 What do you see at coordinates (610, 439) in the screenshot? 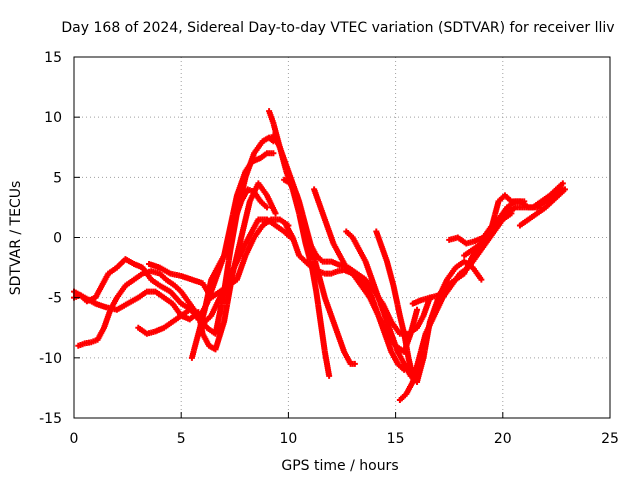
I see `x-tick-label: 25` at bounding box center [610, 439].